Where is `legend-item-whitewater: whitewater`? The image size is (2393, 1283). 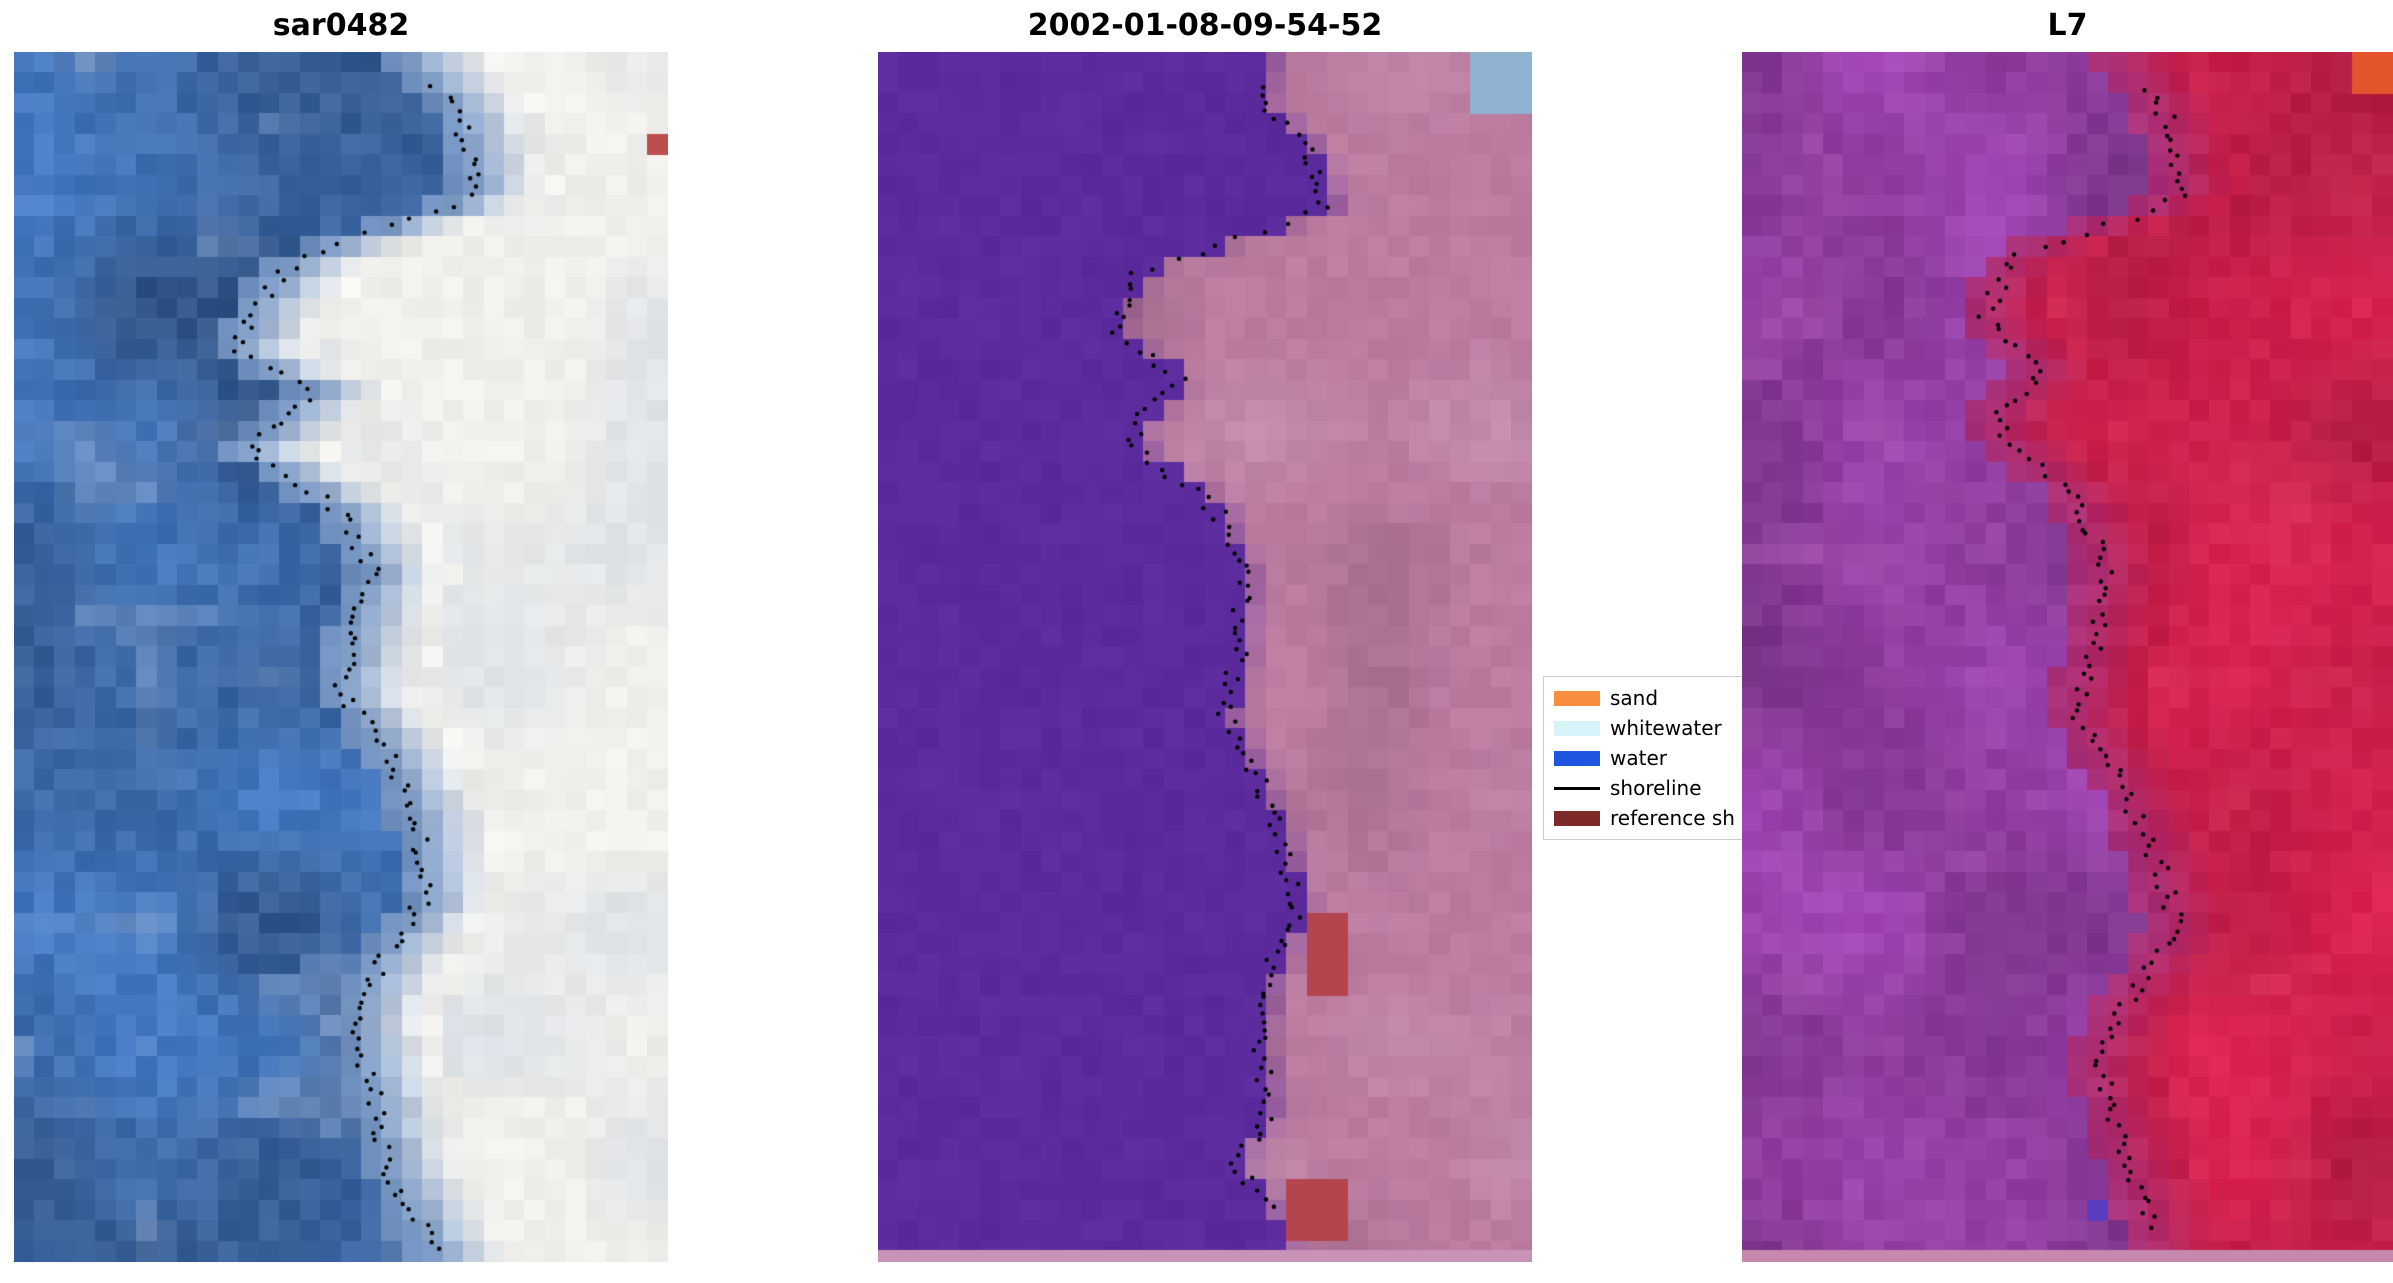
legend-item-whitewater: whitewater is located at coordinates (1662, 728).